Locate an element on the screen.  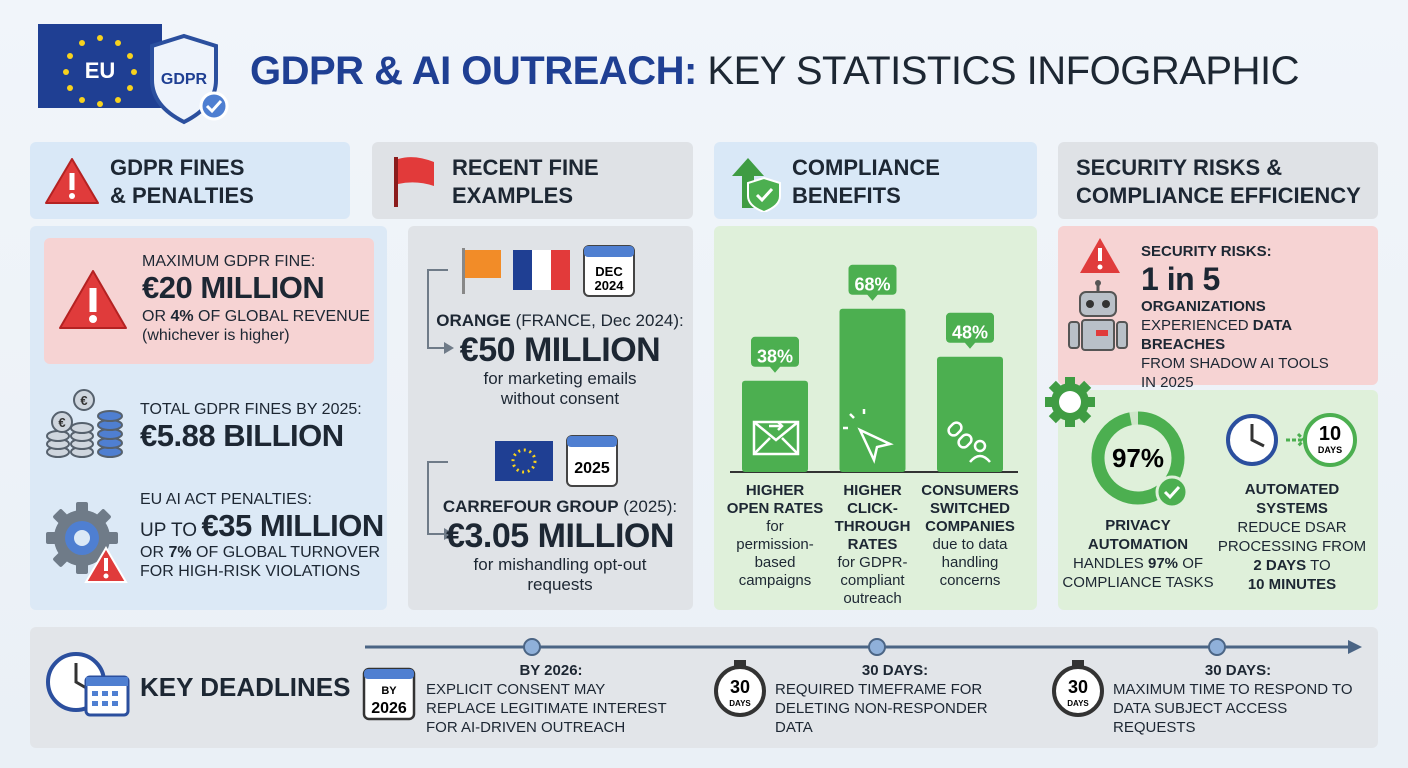
text: UP TO is located at coordinates (169, 530).